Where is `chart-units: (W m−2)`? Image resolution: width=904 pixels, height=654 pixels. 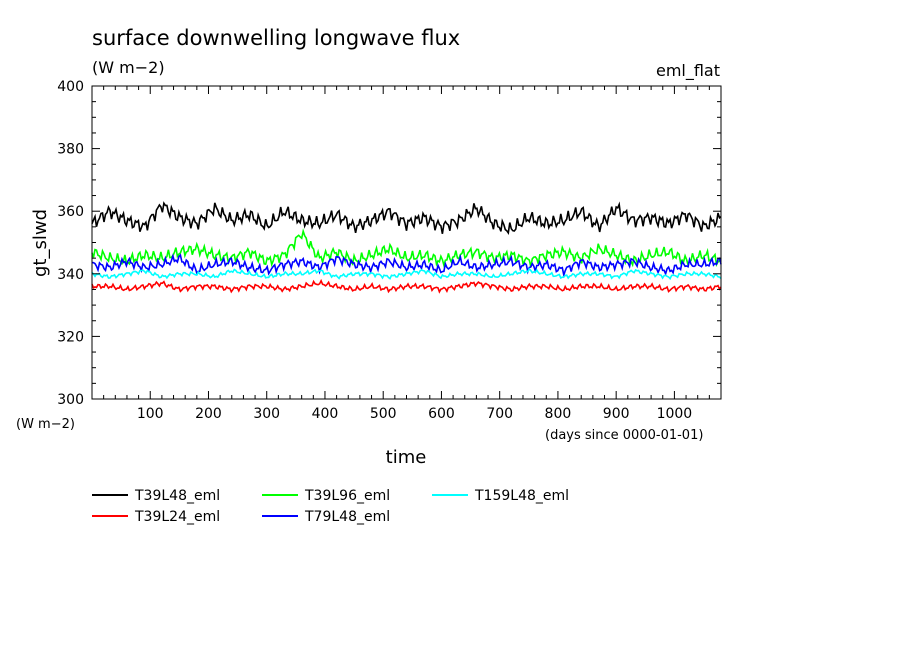 chart-units: (W m−2) is located at coordinates (128, 67).